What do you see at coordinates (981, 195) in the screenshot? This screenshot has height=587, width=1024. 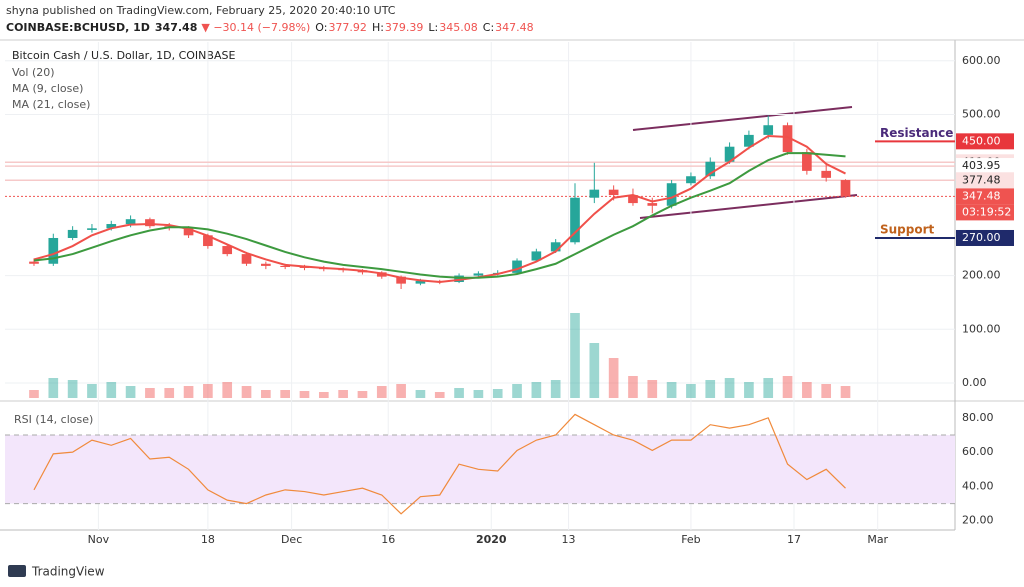 I see `price-tag-label: 347.48` at bounding box center [981, 195].